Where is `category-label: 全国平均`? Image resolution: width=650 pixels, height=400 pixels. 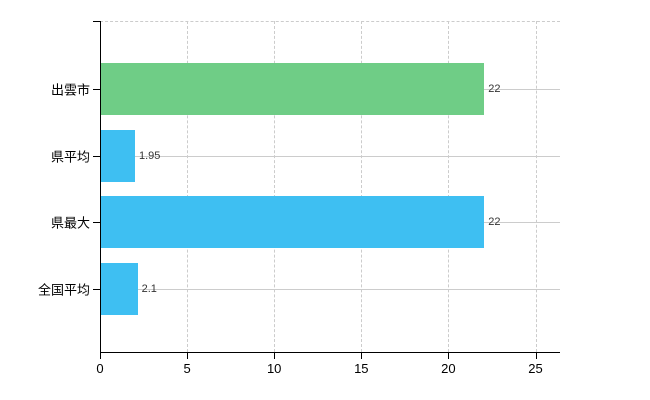
category-label: 全国平均 is located at coordinates (63, 289).